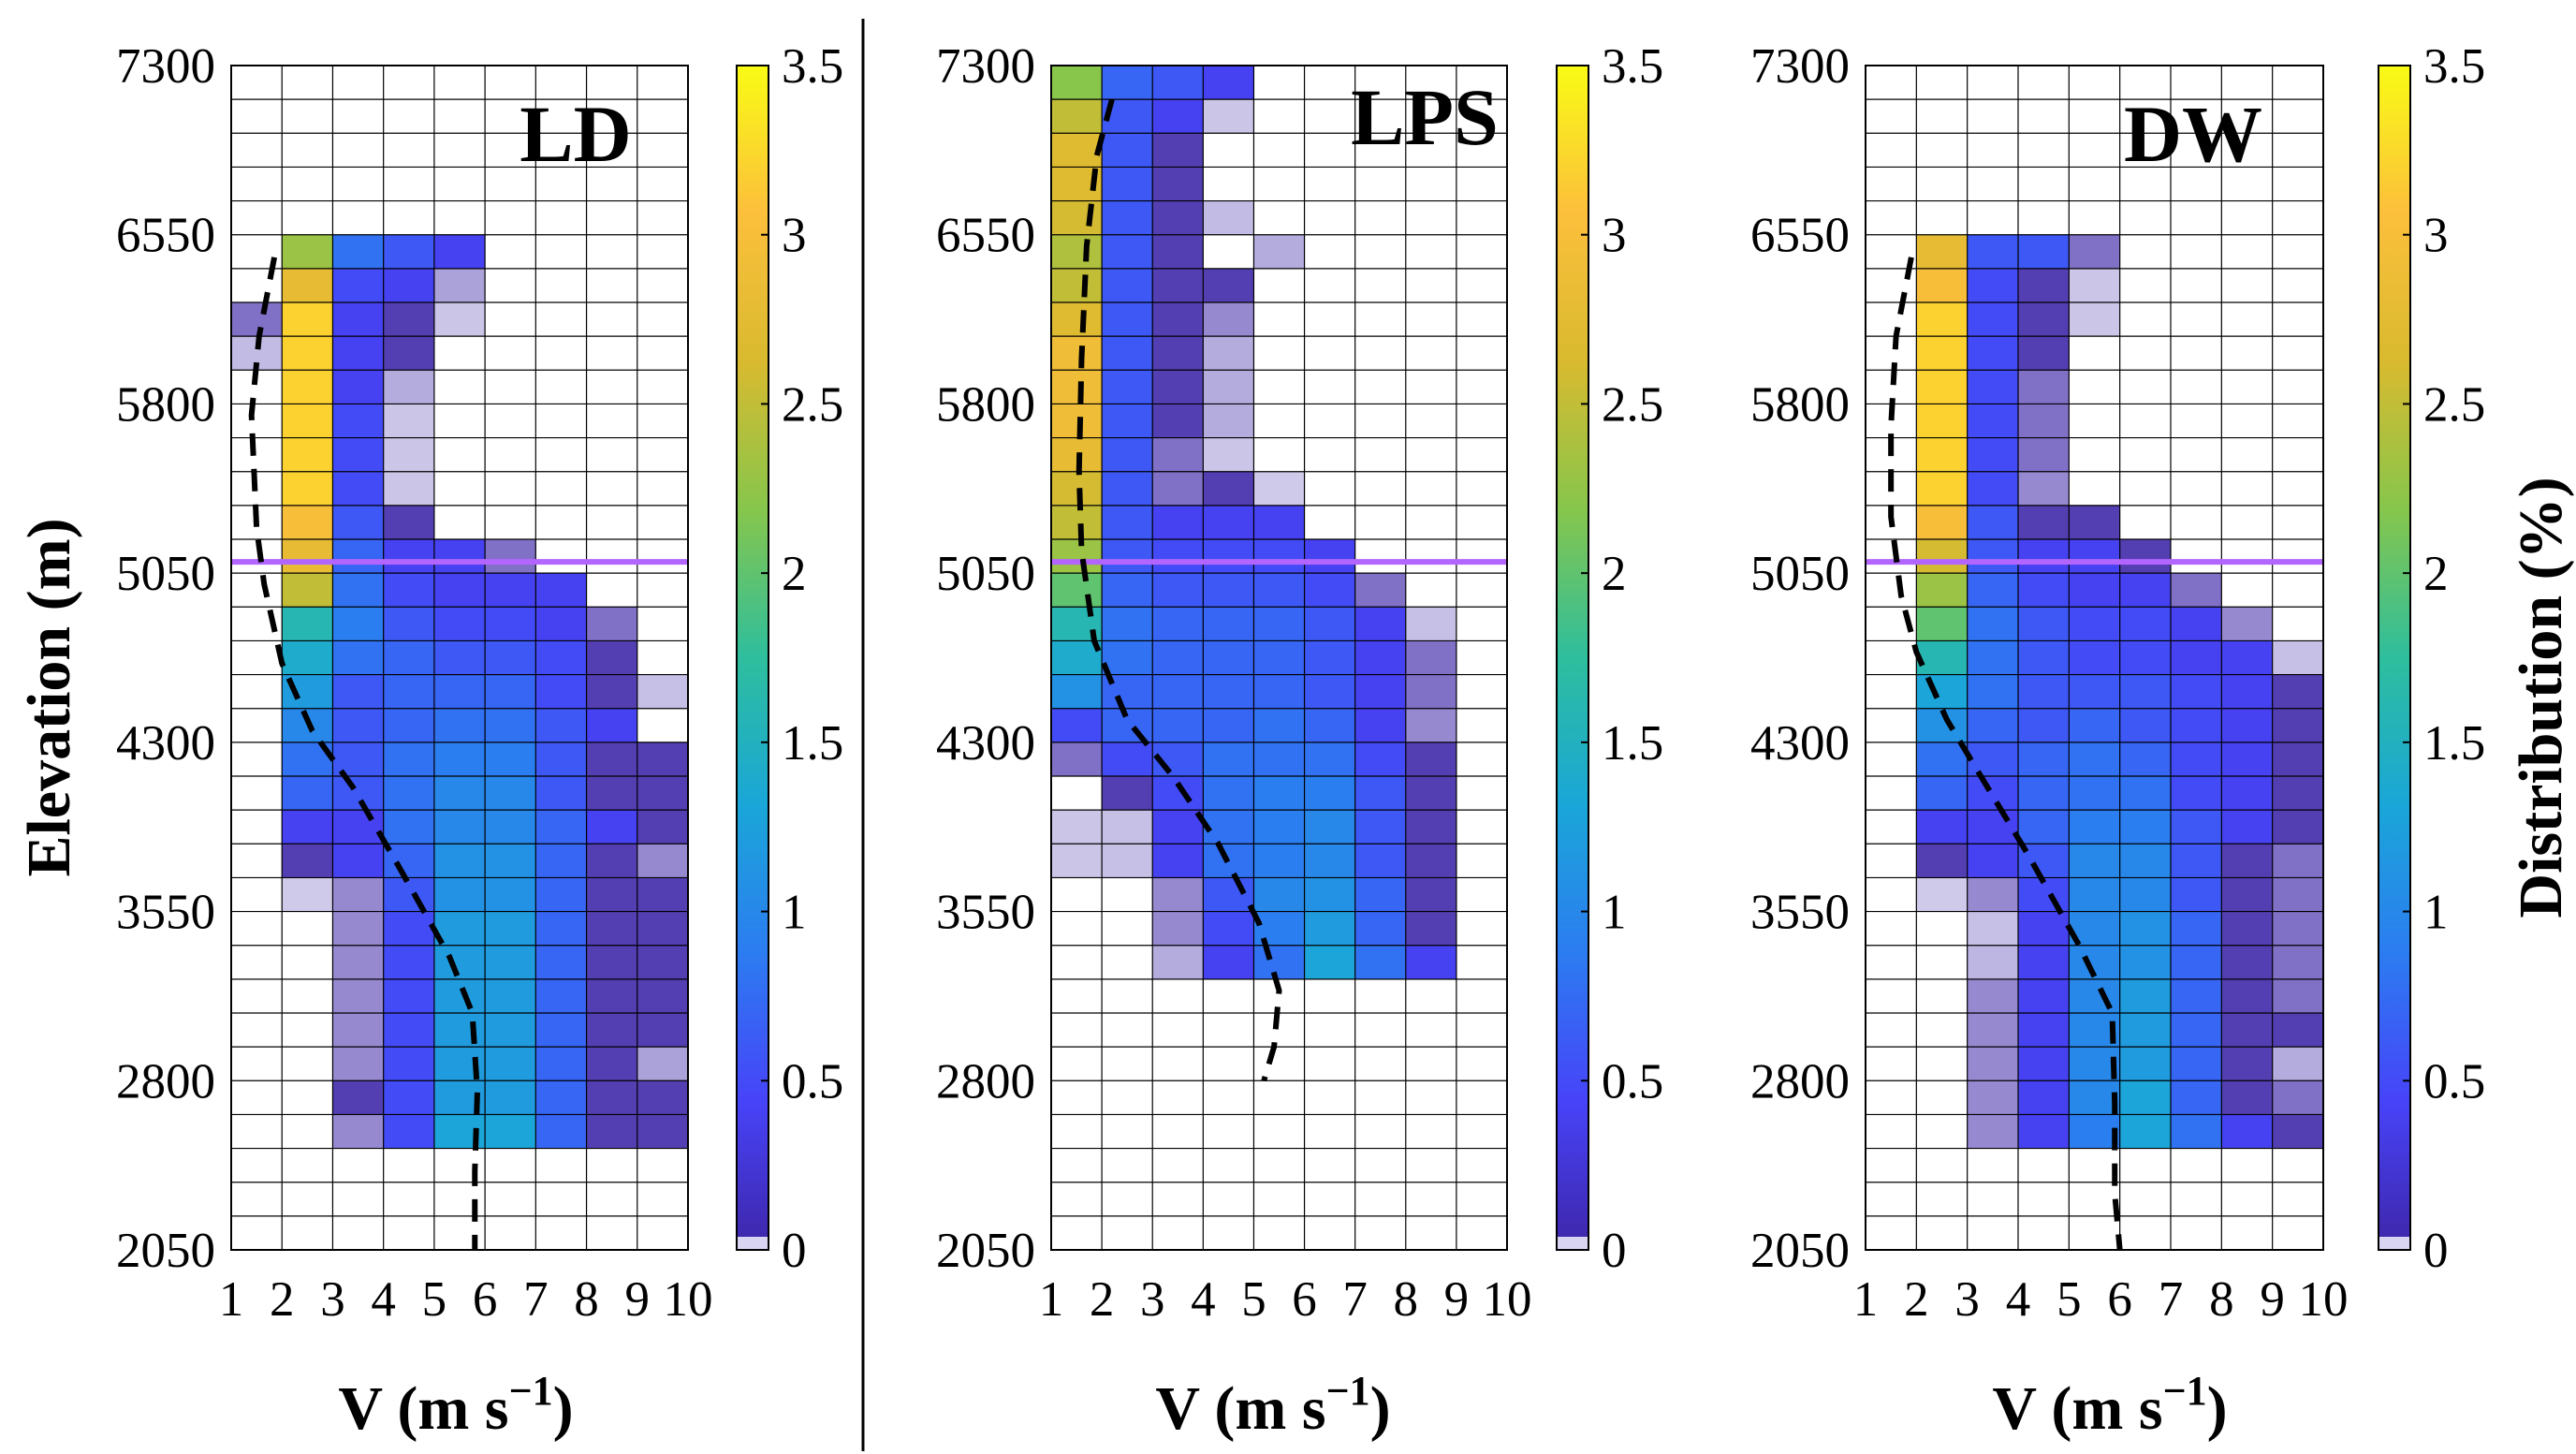  What do you see at coordinates (364, 753) in the screenshot?
I see `dashed-fit-curve` at bounding box center [364, 753].